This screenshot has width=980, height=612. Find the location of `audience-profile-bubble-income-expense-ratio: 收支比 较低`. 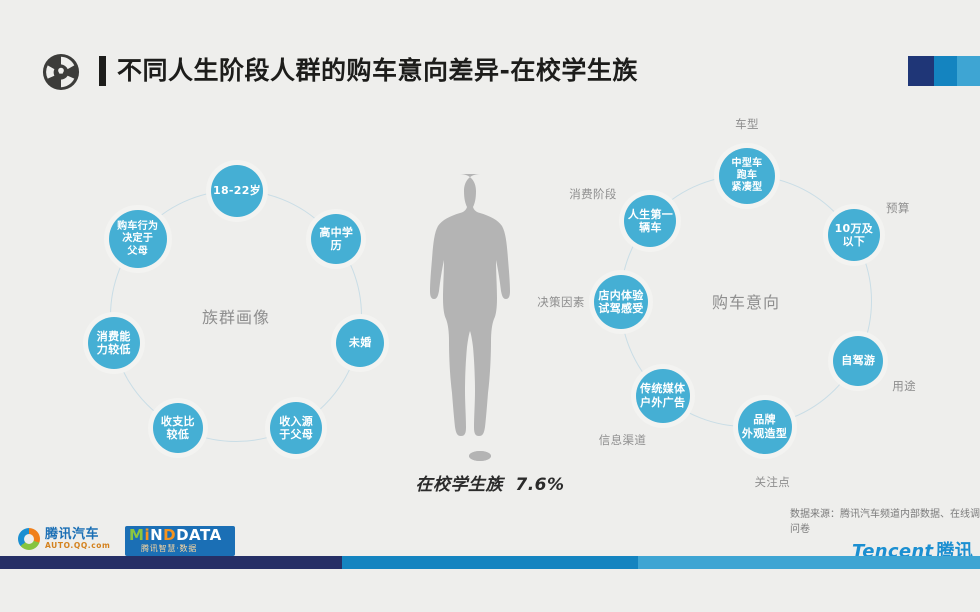

audience-profile-bubble-income-expense-ratio: 收支比 较低 is located at coordinates (177, 428).